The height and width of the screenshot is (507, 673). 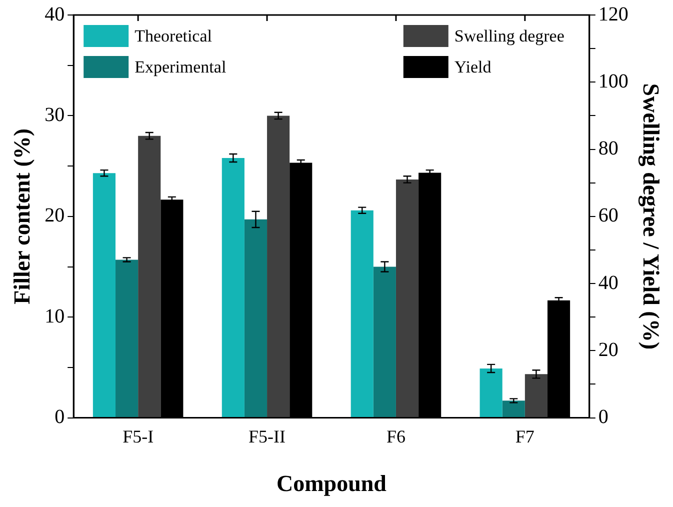 What do you see at coordinates (54, 316) in the screenshot?
I see `y-tick-label: 10` at bounding box center [54, 316].